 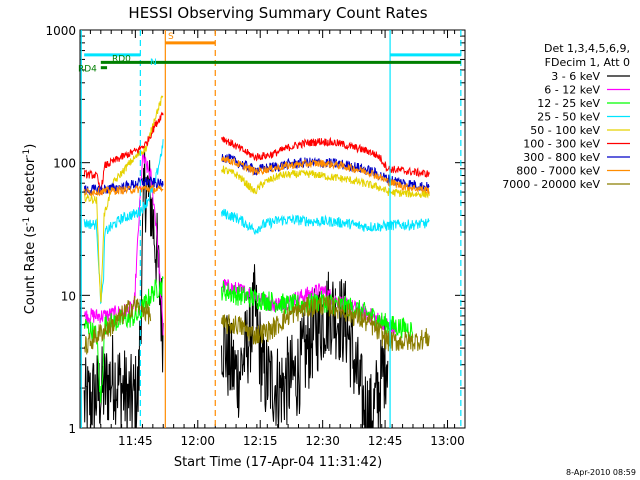 I want to click on legend-label-4: 50 - 100 keV, so click(x=565, y=130).